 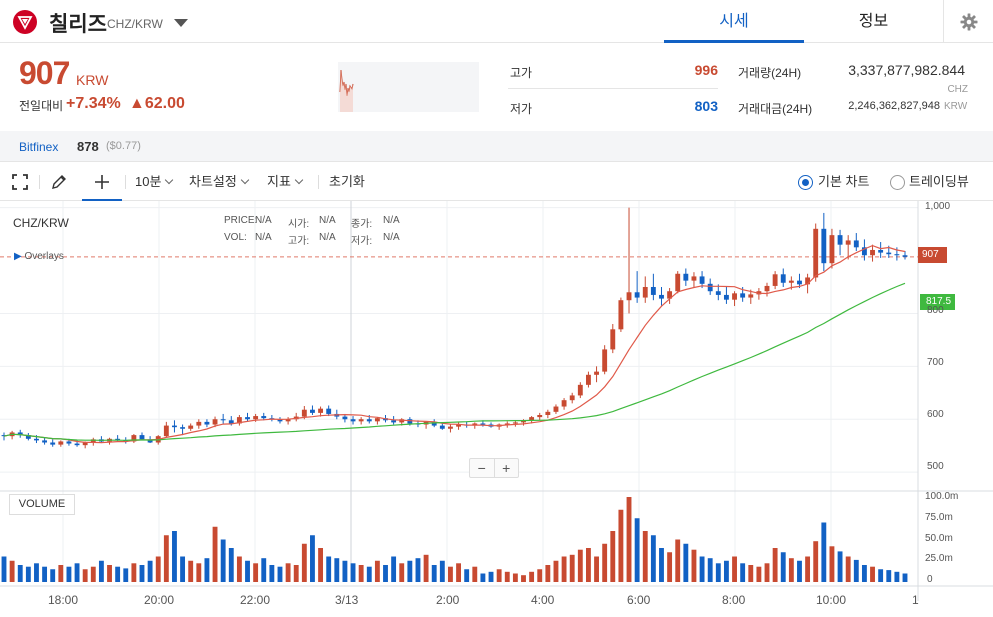 I want to click on tab-info: 정보, so click(x=873, y=21).